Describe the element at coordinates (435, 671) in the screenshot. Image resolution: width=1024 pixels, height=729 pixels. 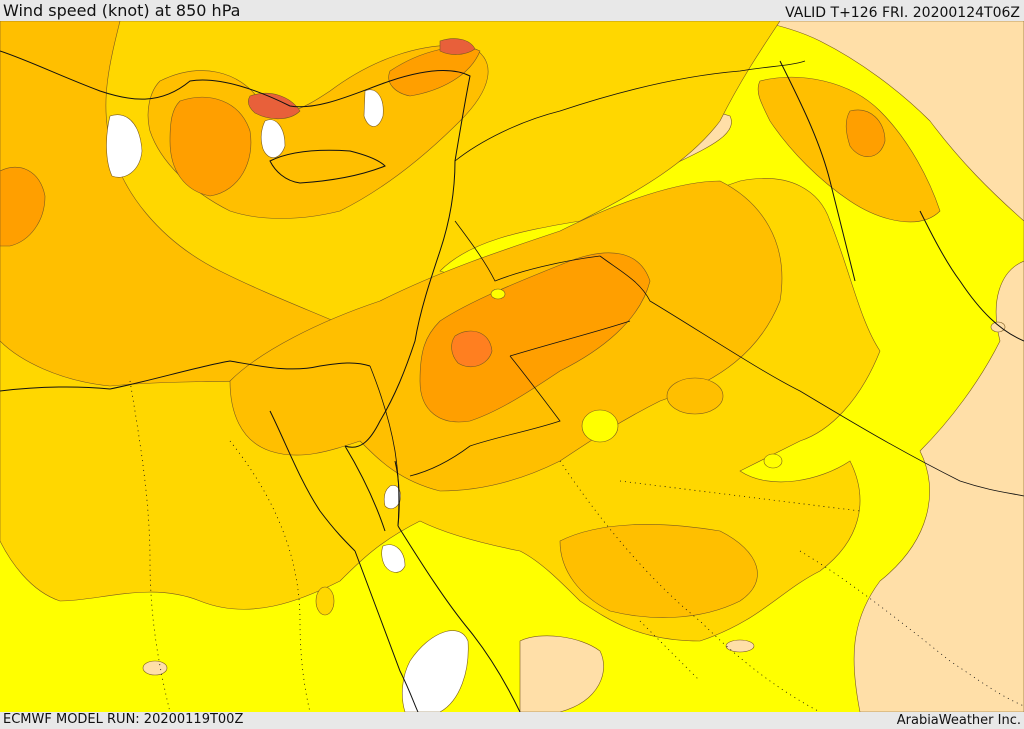
I see `calm-region-south` at that location.